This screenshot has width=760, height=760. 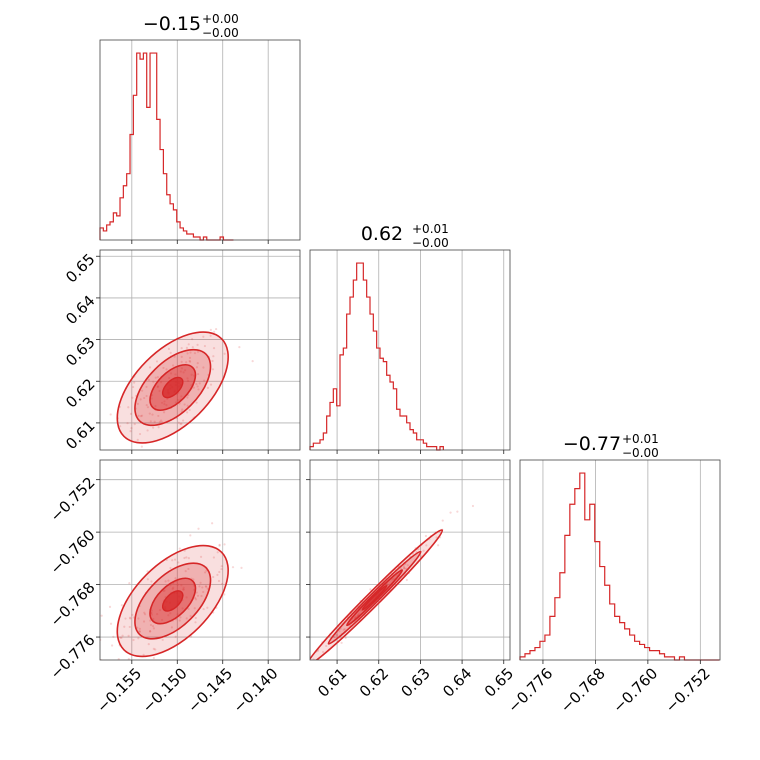 I want to click on panel-title-value: −0.15, so click(x=172, y=24).